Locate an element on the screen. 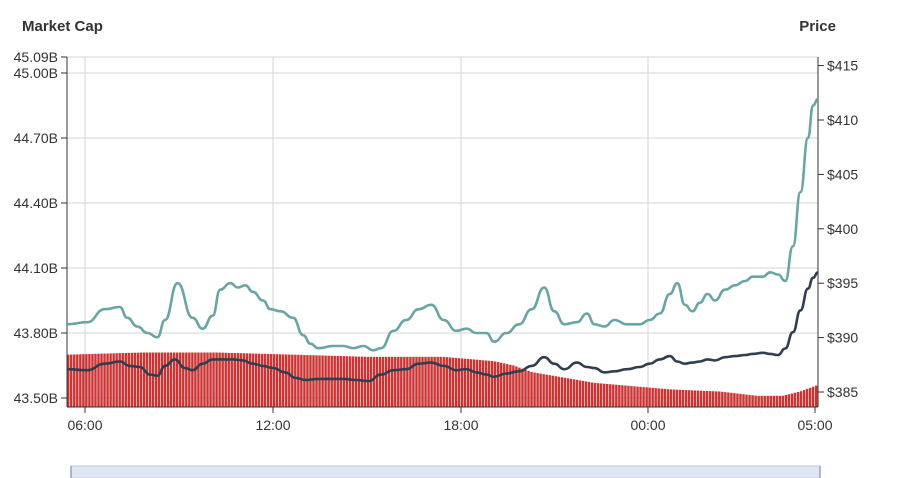  x-tick-label: 00:00 is located at coordinates (647, 425).